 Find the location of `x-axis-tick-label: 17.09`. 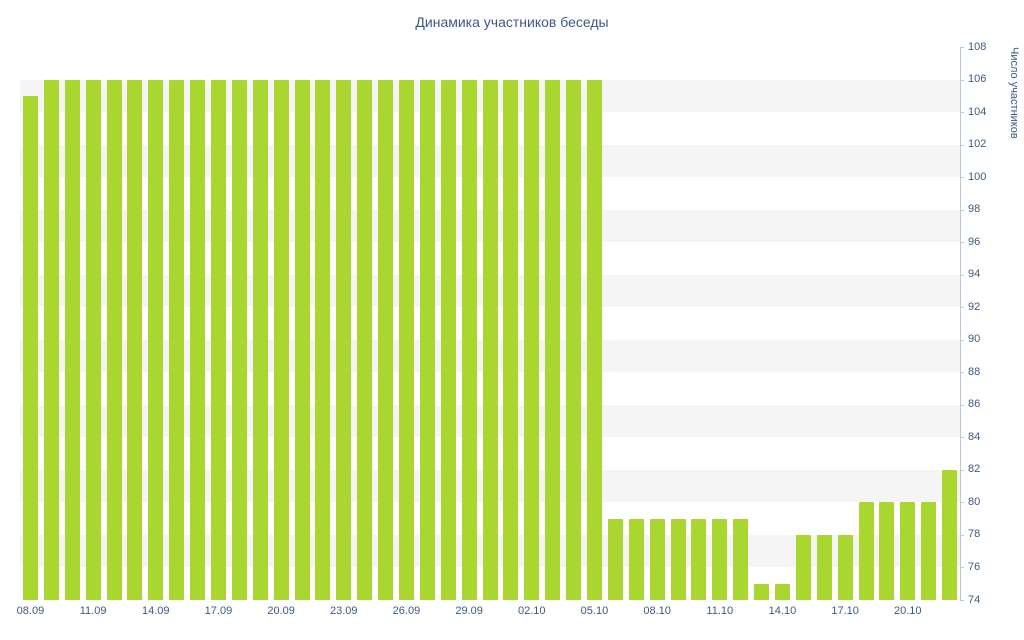

x-axis-tick-label: 17.09 is located at coordinates (218, 611).